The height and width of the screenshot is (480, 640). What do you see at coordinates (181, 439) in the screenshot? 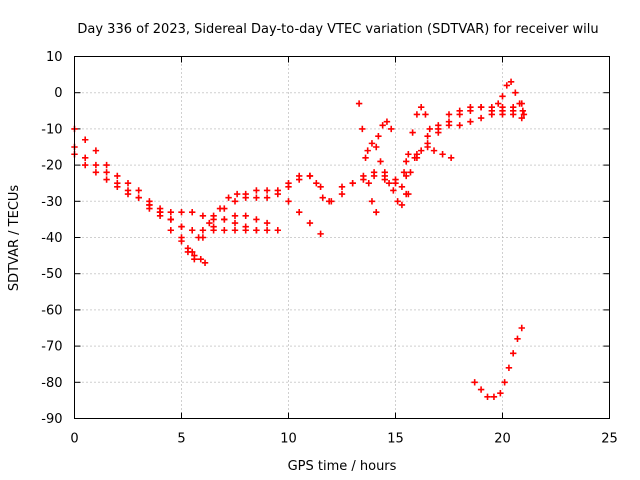
I see `x-tick-label: 5` at bounding box center [181, 439].